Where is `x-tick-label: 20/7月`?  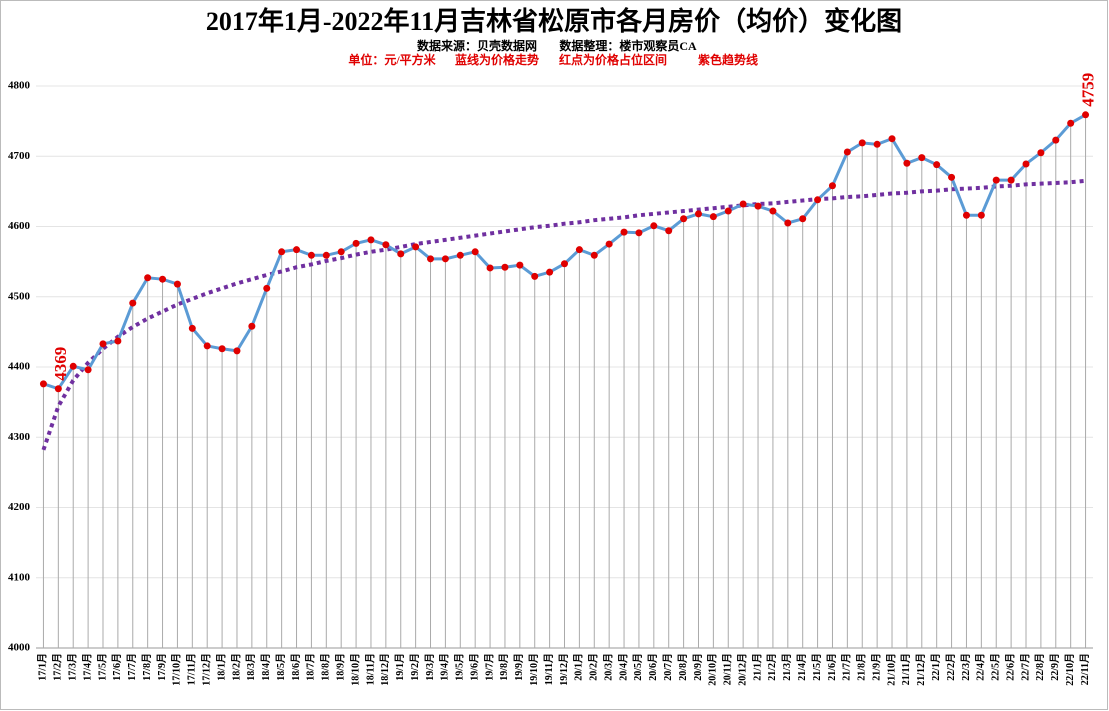 x-tick-label: 20/7月 is located at coordinates (668, 667).